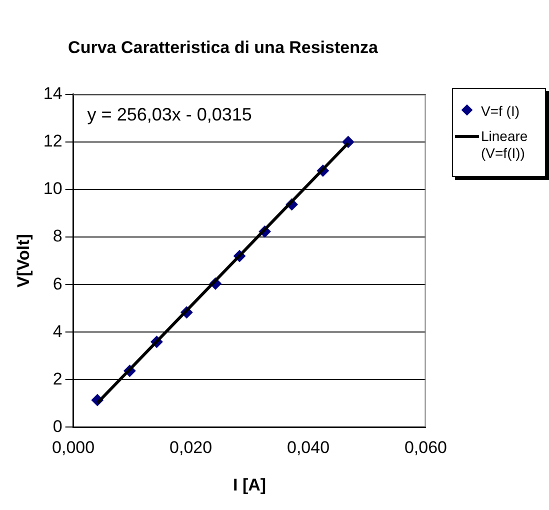 Image resolution: width=549 pixels, height=510 pixels. Describe the element at coordinates (223, 47) in the screenshot. I see `chart-title: Curva Caratteristica di una Resistenza` at that location.